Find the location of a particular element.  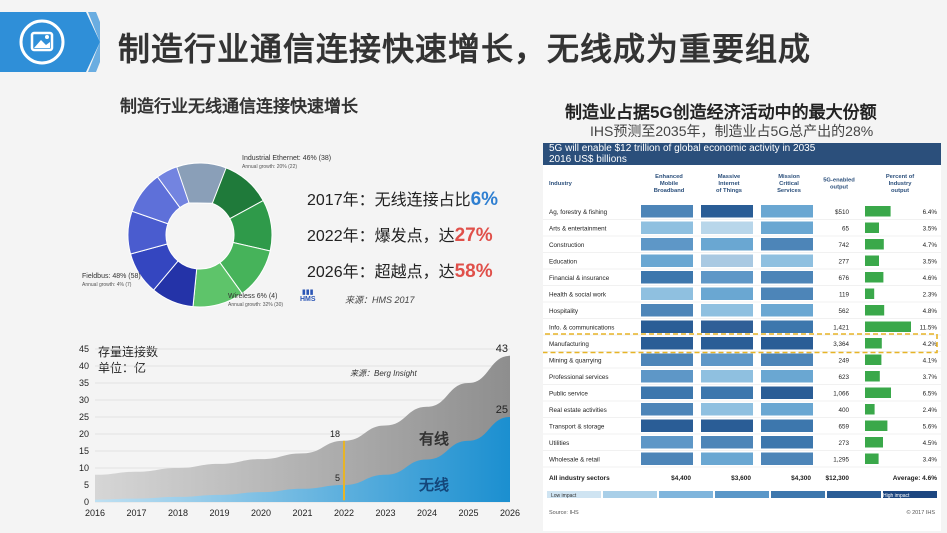

page-title: 制造行业通信连接快速增长，无线成为重要组成 is located at coordinates (465, 49).